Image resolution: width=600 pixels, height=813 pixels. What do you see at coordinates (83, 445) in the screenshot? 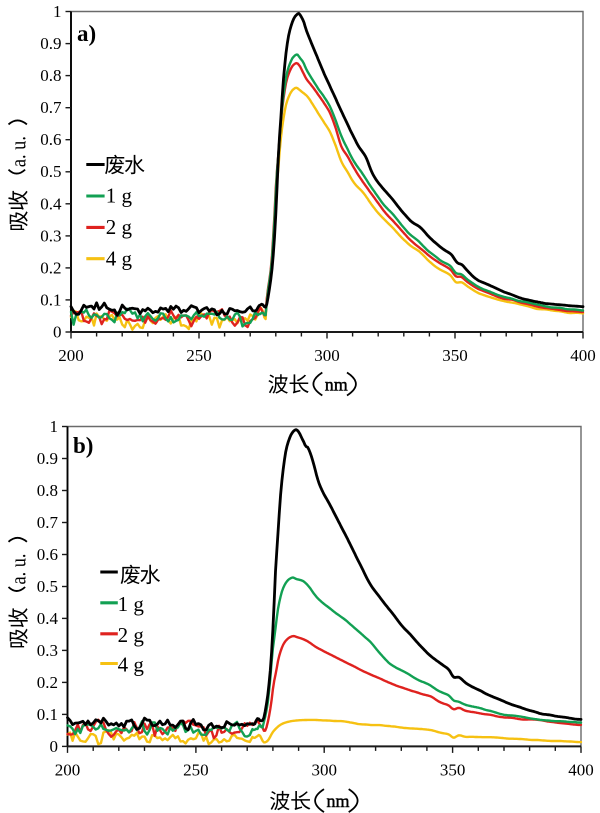
I see `svg-text: b)` at bounding box center [83, 445].